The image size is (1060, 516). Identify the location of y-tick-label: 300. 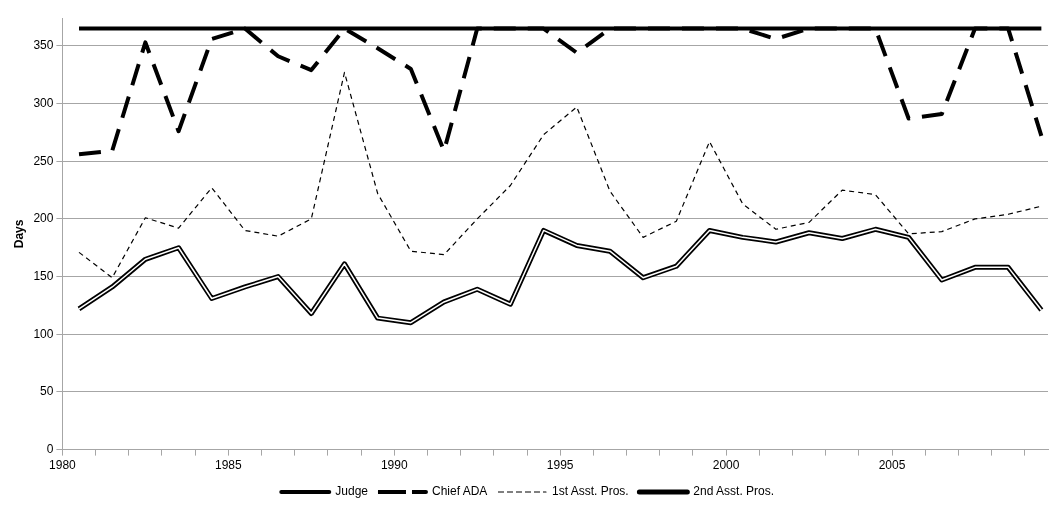
(43, 102).